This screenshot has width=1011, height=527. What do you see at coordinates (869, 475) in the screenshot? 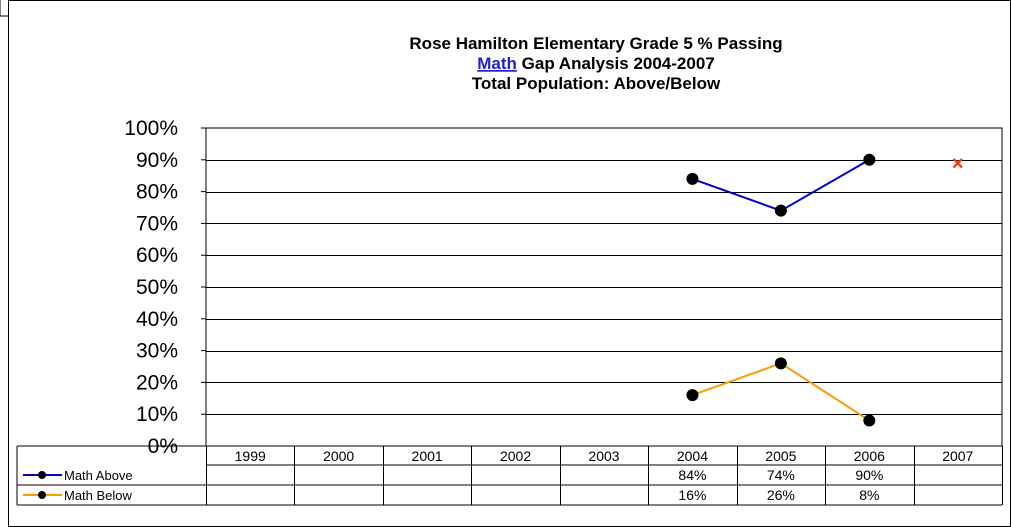
I see `data-cell-value: 90%` at bounding box center [869, 475].